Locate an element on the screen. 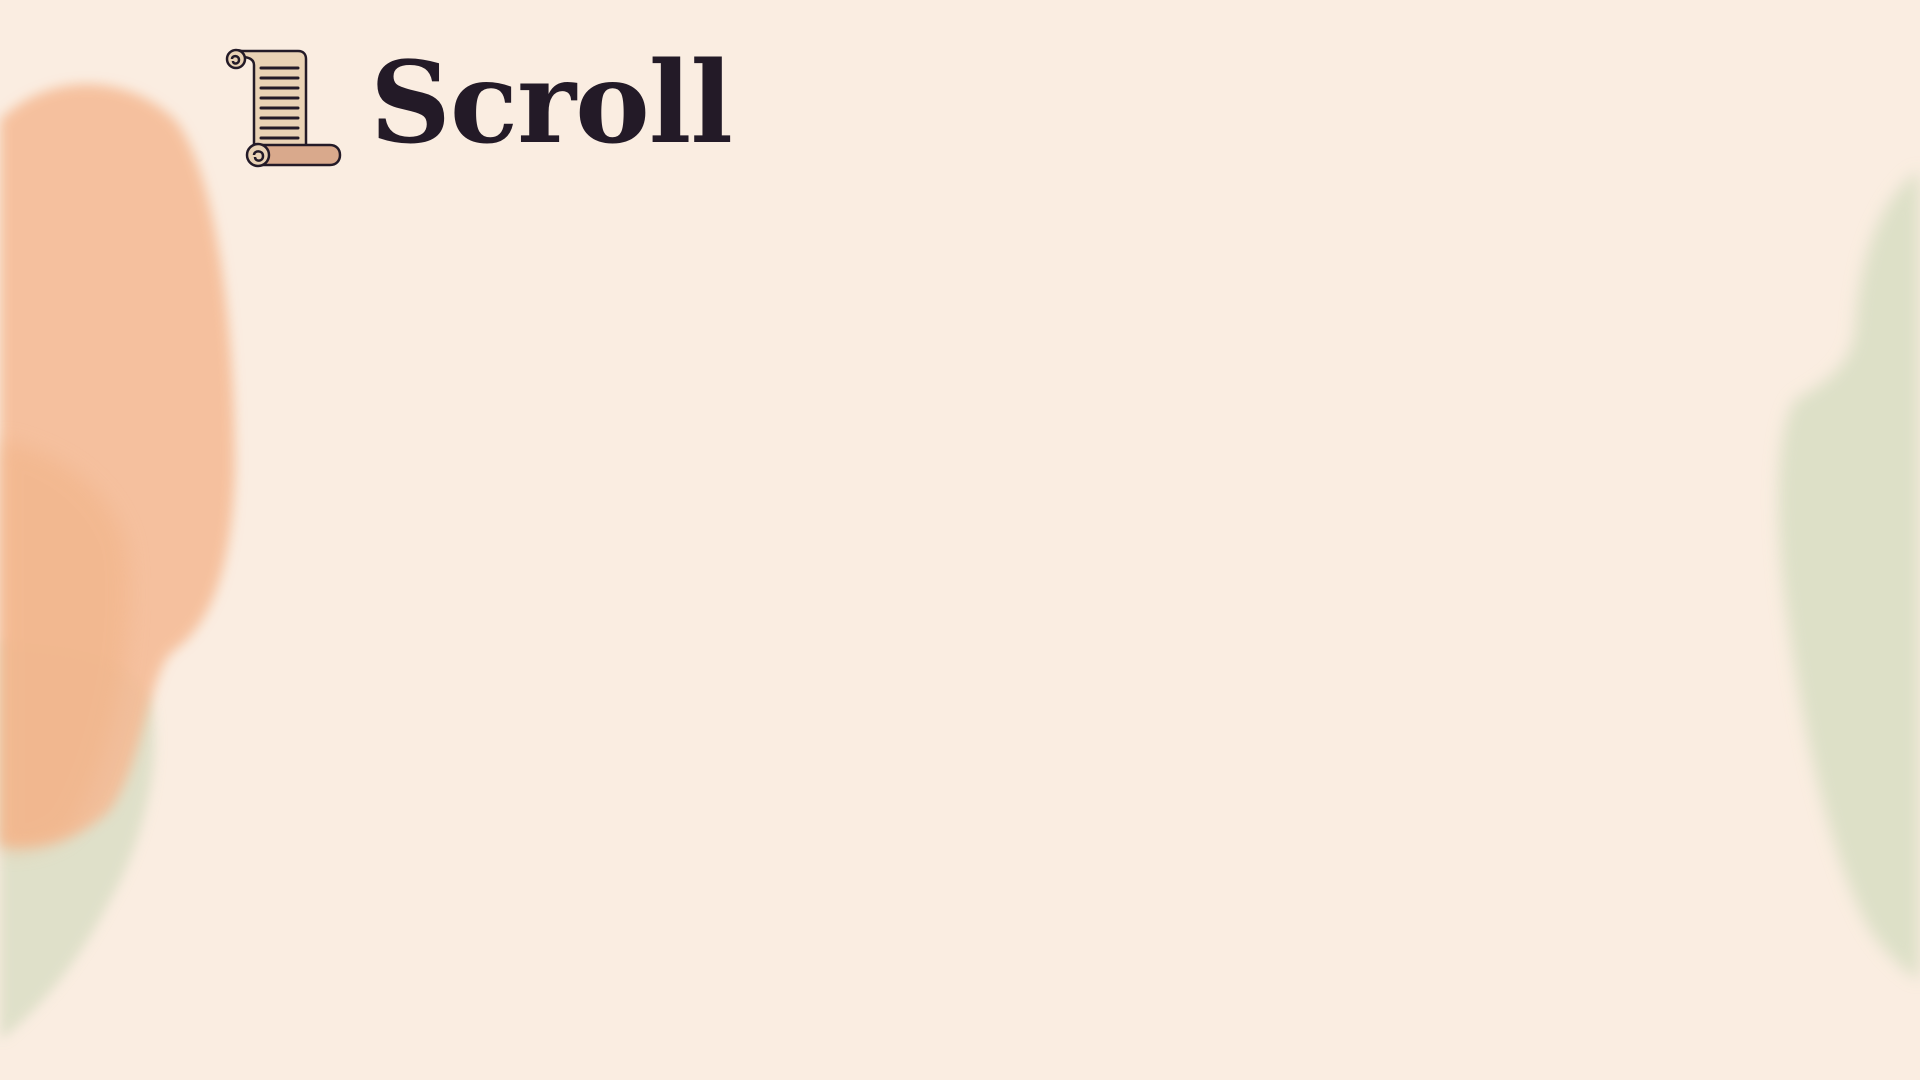  brand-name: Scroll is located at coordinates (551, 103).